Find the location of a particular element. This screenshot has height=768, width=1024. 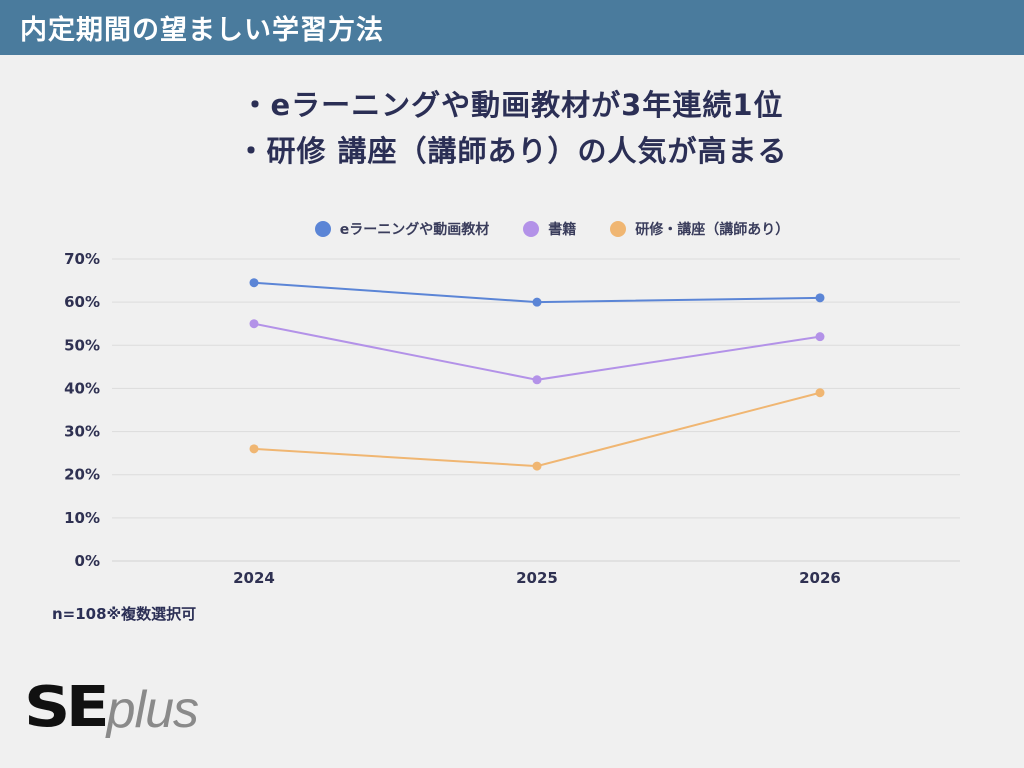

logo-se-text: SE is located at coordinates (67, 707).